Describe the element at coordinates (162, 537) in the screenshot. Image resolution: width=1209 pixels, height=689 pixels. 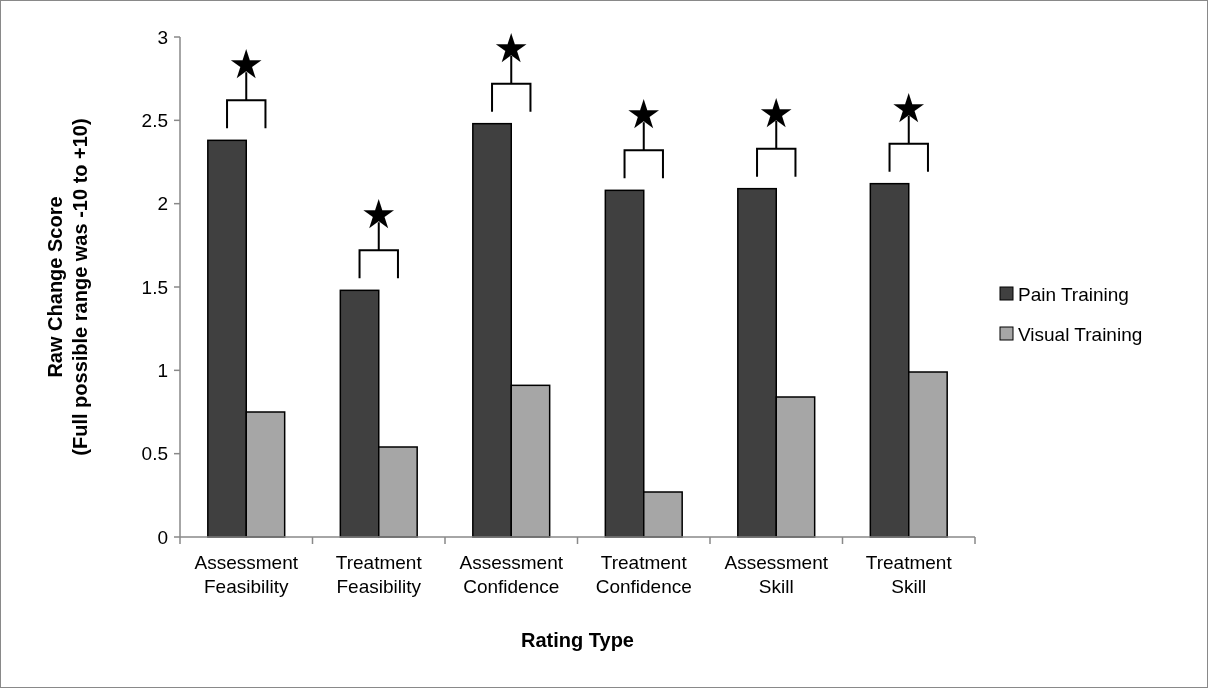
I see `y-tick-label: 0` at that location.